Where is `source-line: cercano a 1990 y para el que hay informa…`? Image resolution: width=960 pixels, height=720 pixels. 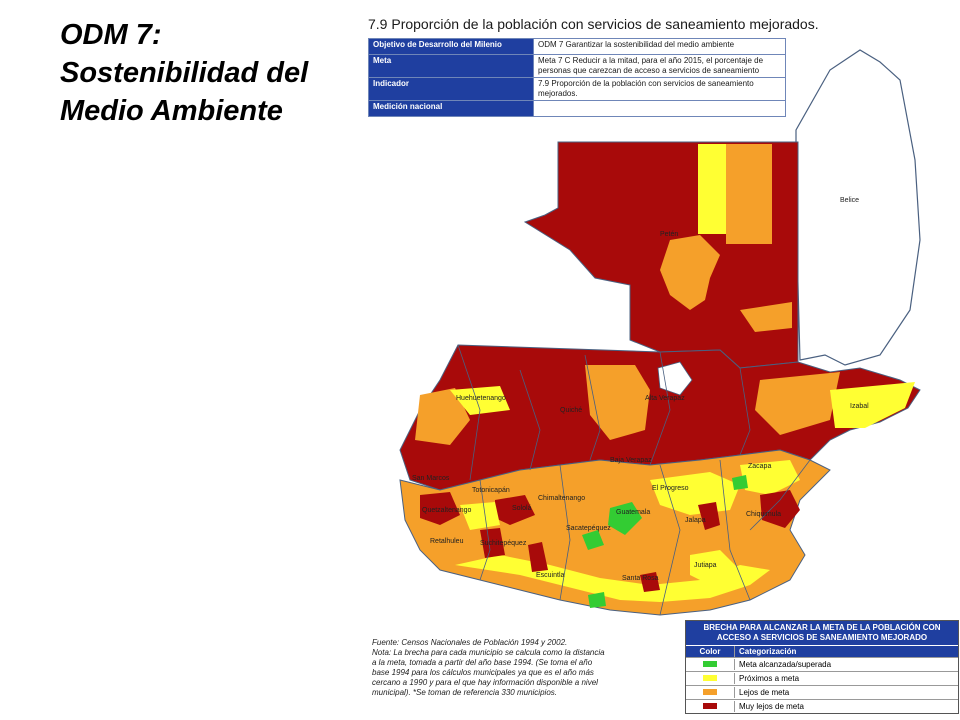
source-line: cercano a 1990 y para el que hay informa… is located at coordinates (485, 682).